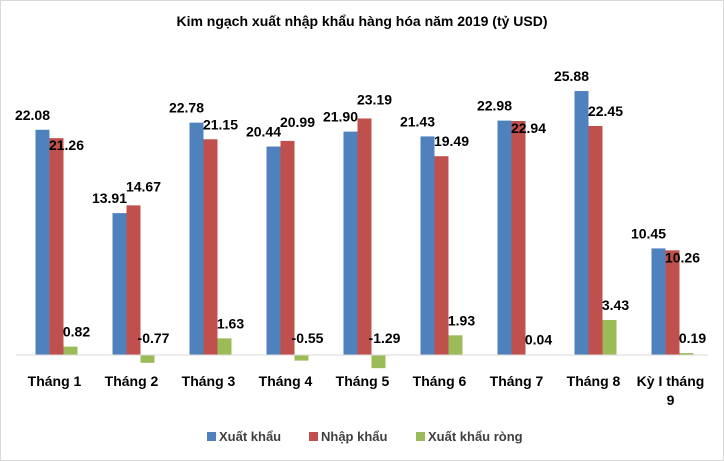 The width and height of the screenshot is (724, 461). I want to click on category-label: 9, so click(671, 400).